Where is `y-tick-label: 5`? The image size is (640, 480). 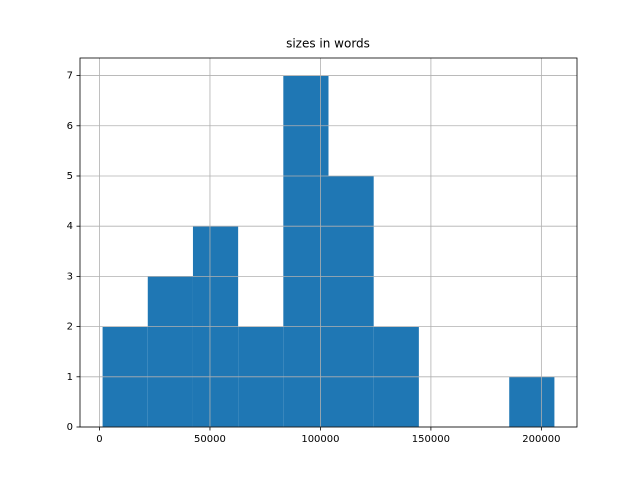 y-tick-label: 5 is located at coordinates (70, 176).